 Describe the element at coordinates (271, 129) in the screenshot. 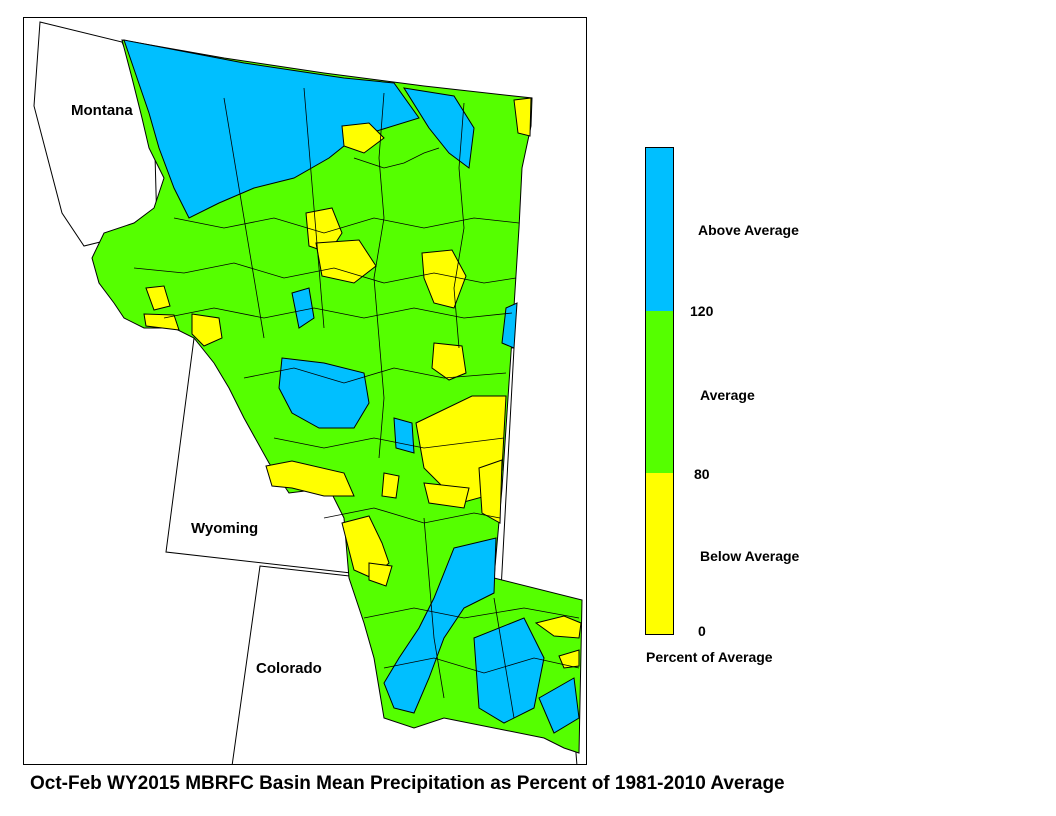

I see `region-above-north` at that location.